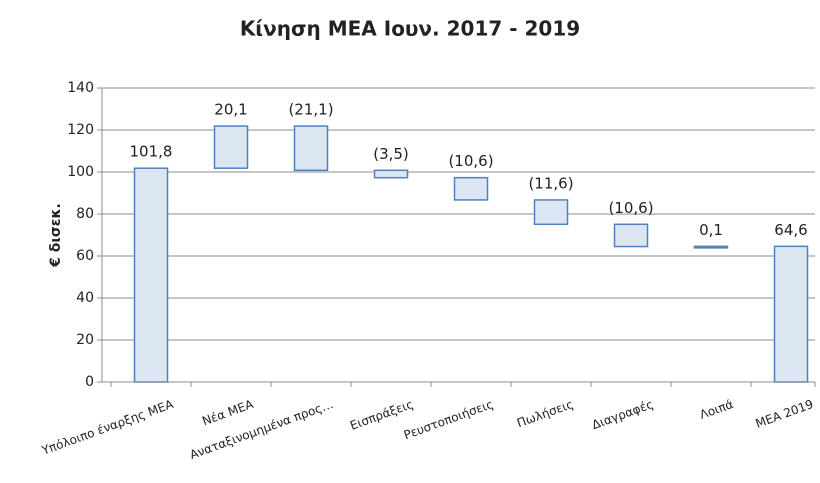  Describe the element at coordinates (80, 88) in the screenshot. I see `y-tick-label: 140` at that location.